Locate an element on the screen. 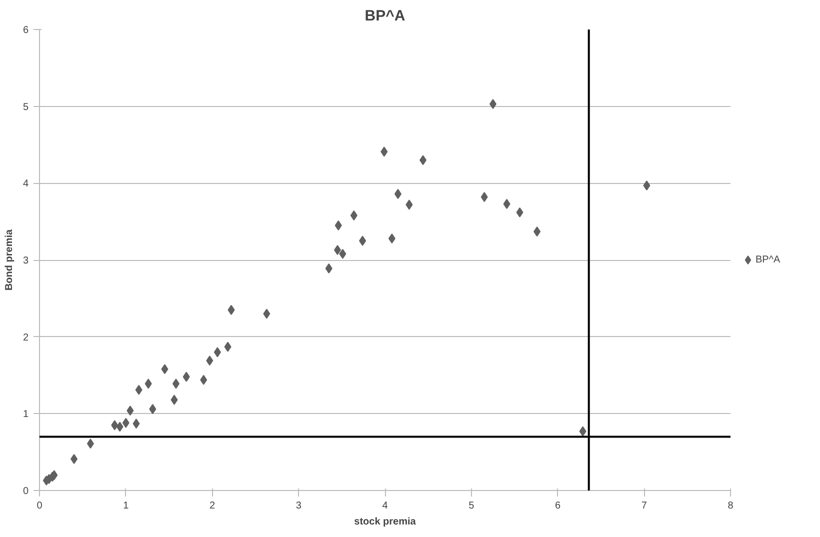 This screenshot has width=820, height=537. y-axis-title: Bond premia is located at coordinates (9, 260).